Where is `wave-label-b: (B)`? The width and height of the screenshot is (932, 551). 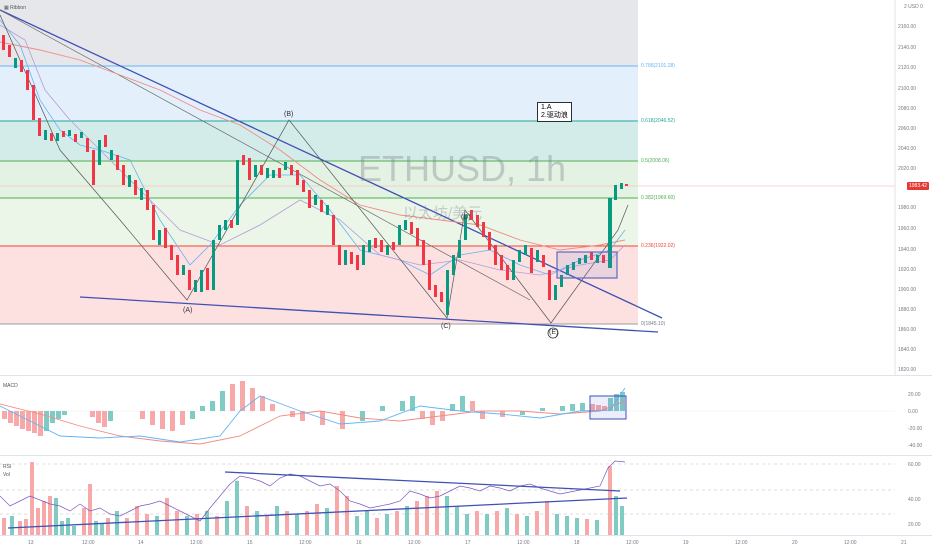 wave-label-b: (B) is located at coordinates (289, 114).